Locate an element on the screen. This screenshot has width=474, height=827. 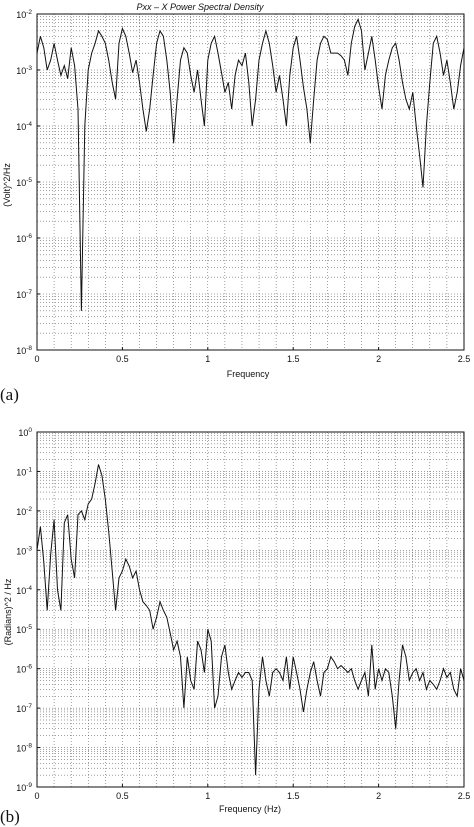
chart-b-ytick-exp: -8 is located at coordinates (29, 746).